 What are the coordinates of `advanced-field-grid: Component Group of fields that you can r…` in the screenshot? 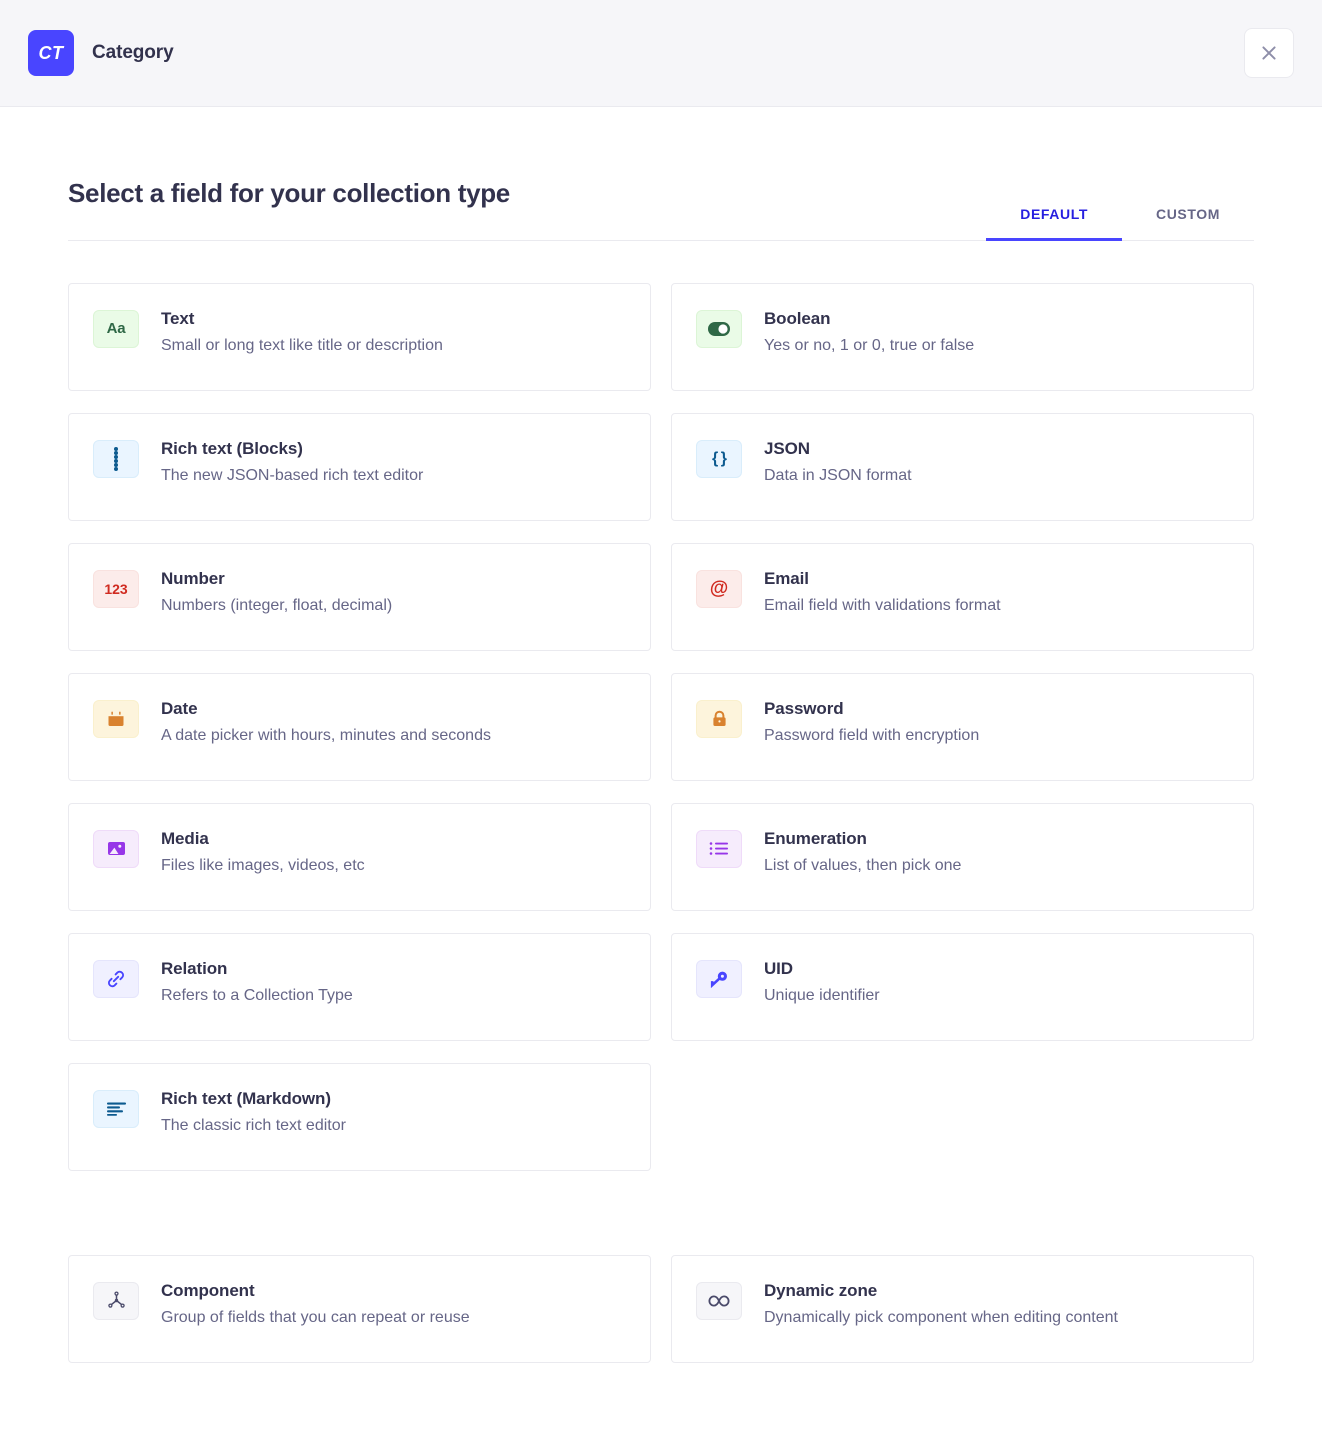 It's located at (661, 1308).